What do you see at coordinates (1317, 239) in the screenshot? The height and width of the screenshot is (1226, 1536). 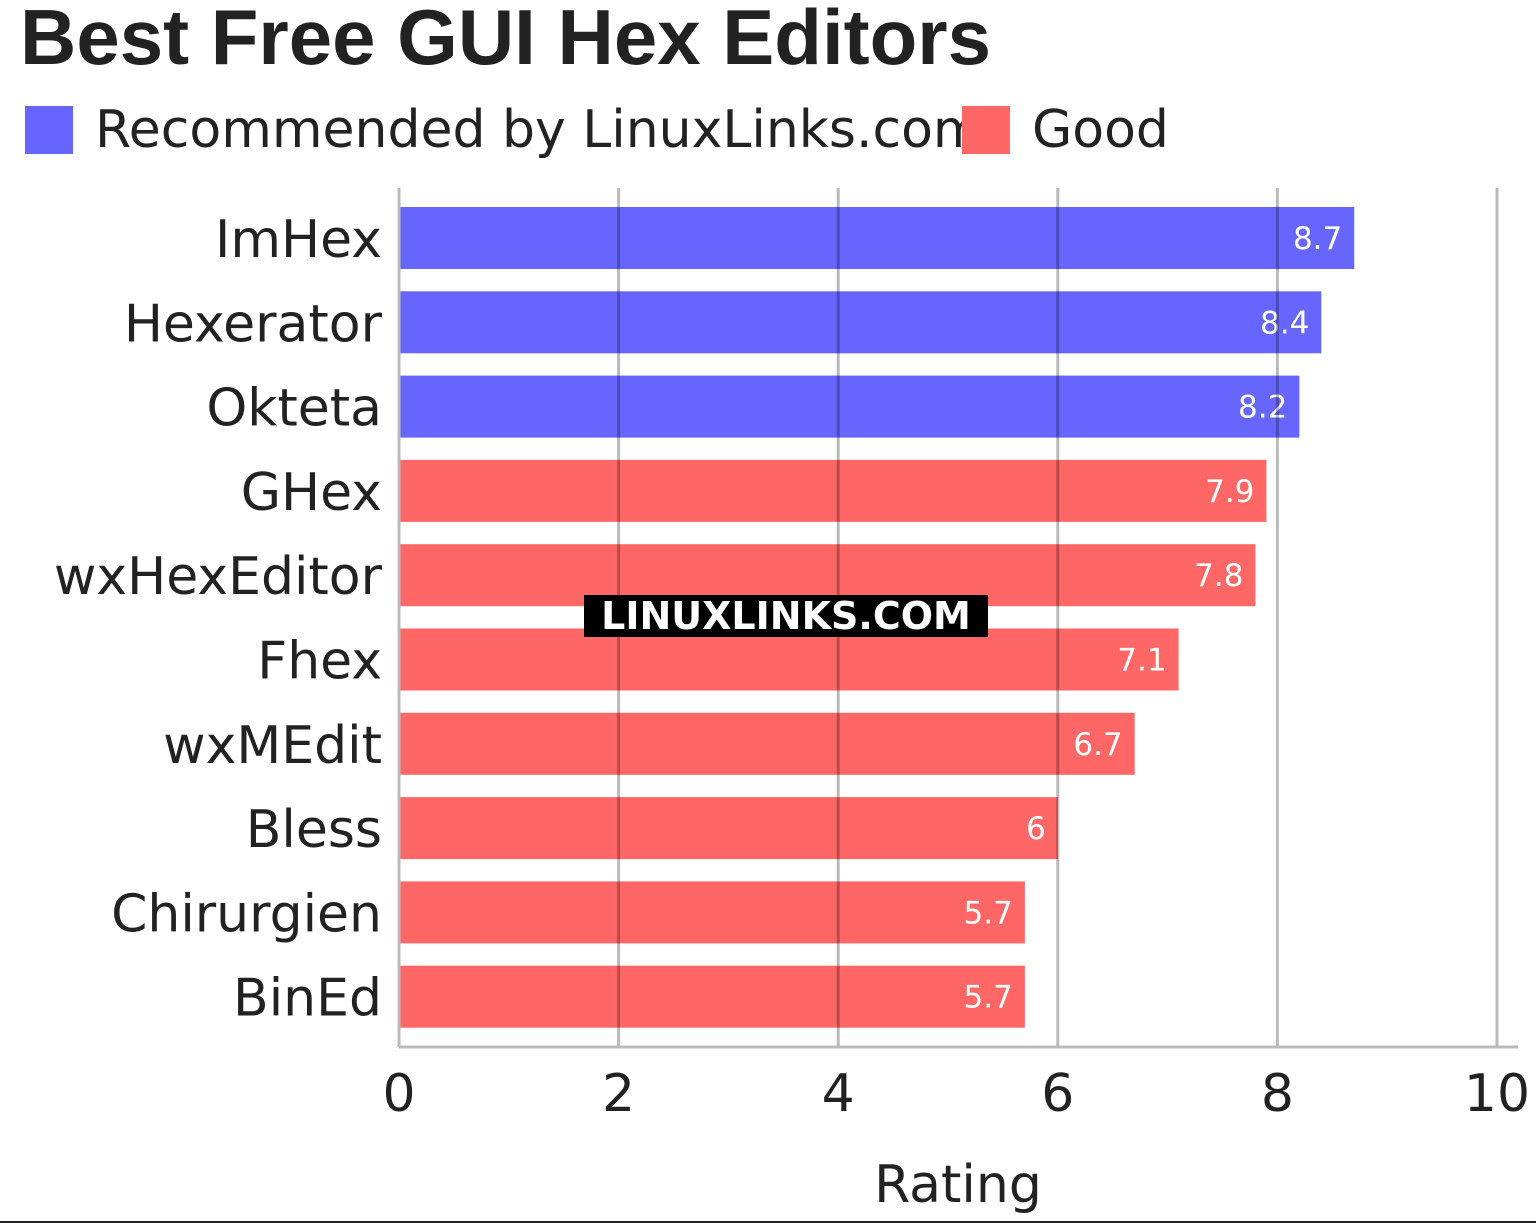 I see `data-label: 8.7` at bounding box center [1317, 239].